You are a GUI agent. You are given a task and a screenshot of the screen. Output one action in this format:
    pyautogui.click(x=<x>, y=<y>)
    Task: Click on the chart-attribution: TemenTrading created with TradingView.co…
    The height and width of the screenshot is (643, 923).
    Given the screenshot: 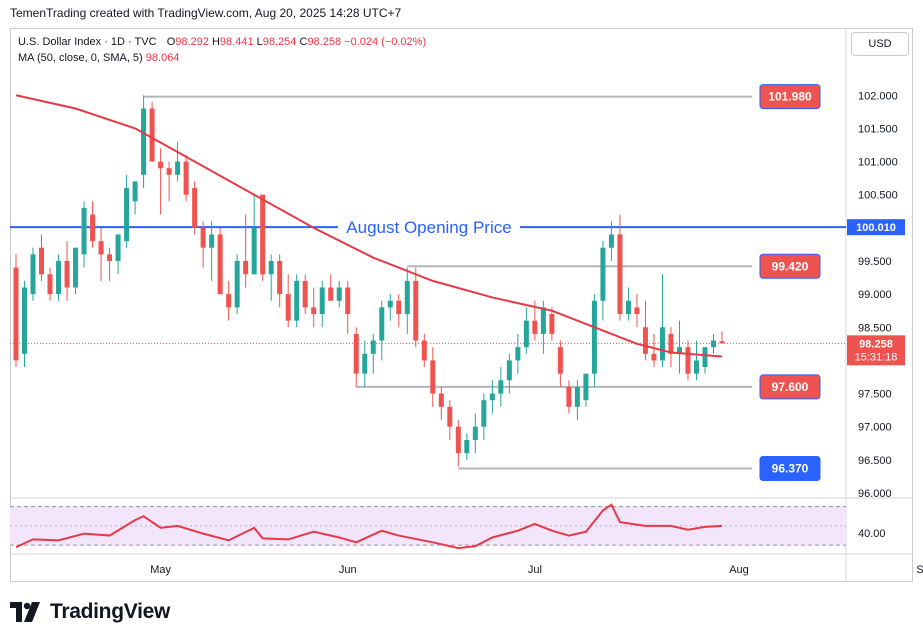 What is the action you would take?
    pyautogui.click(x=206, y=13)
    